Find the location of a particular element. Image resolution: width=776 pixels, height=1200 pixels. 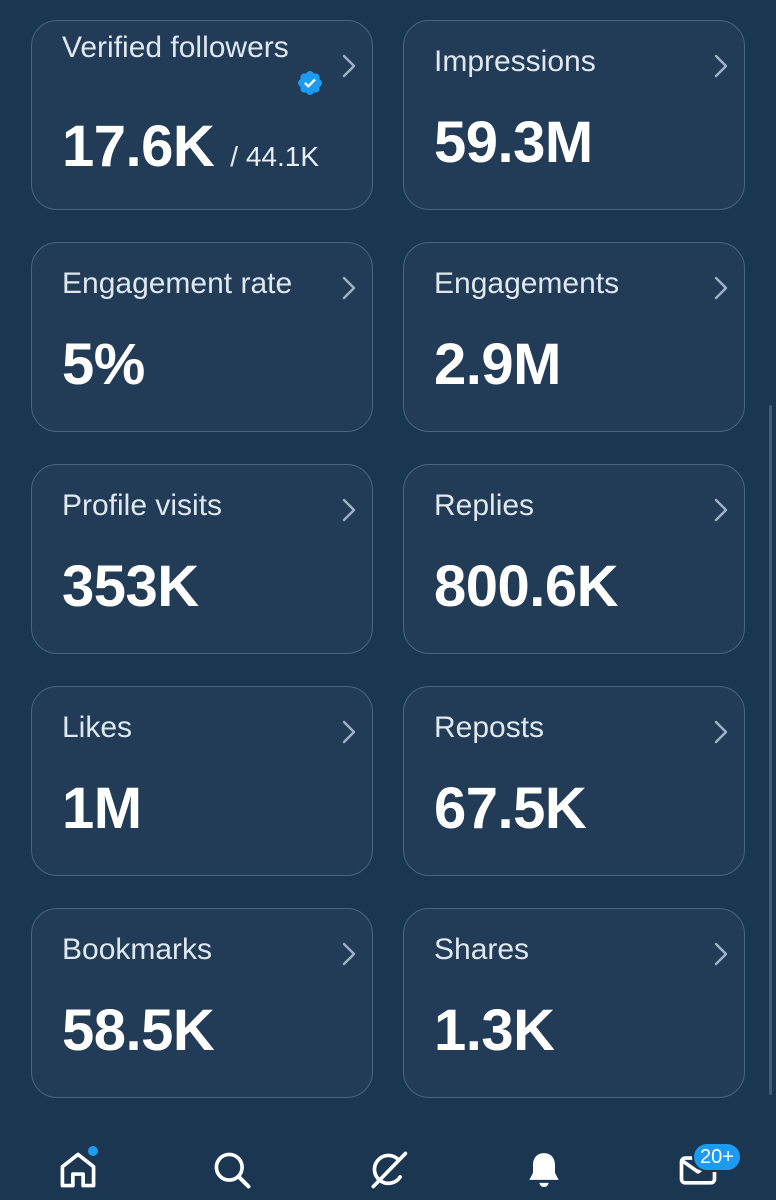

card-value: 353K is located at coordinates (130, 586).